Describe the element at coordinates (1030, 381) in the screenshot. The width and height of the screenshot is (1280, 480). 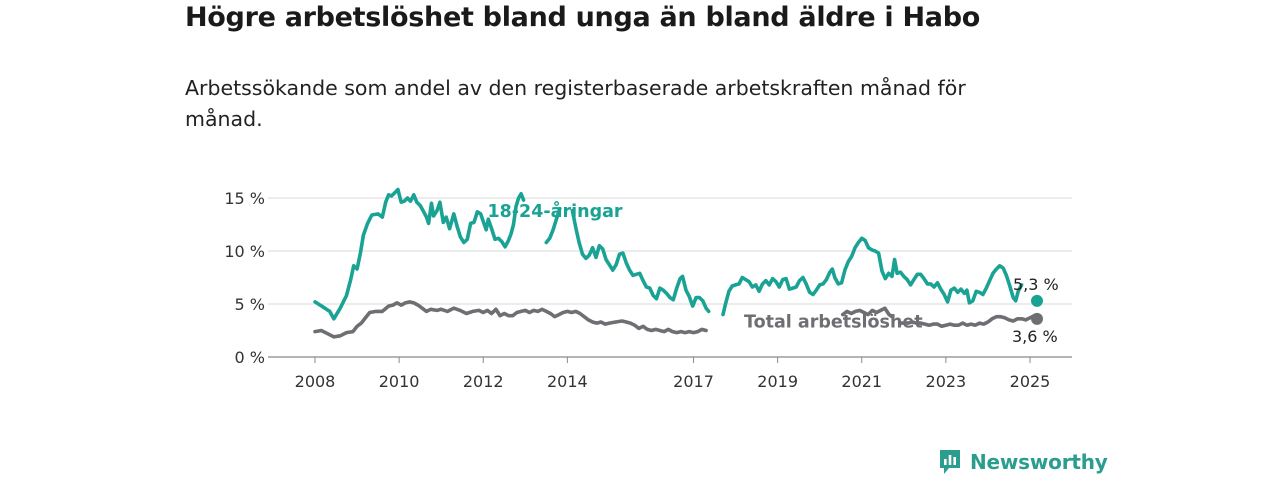
I see `x-tick-label: 2025` at that location.